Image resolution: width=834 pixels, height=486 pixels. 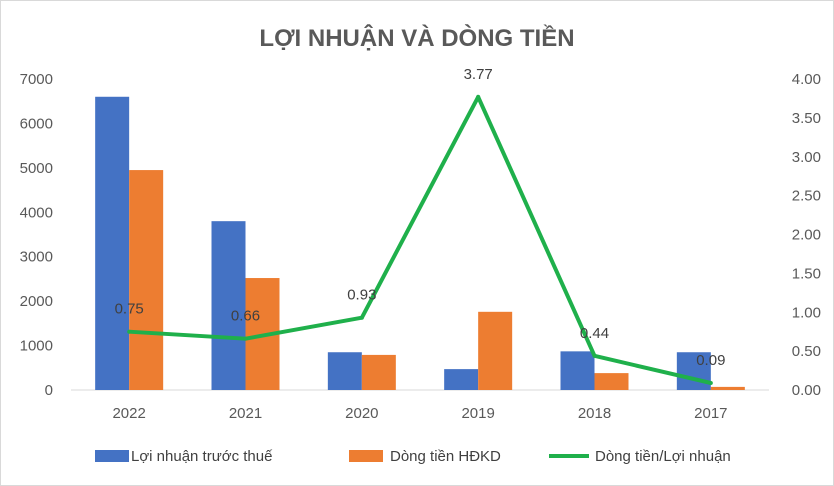 I want to click on ratio-data-label: 3.77, so click(x=478, y=74).